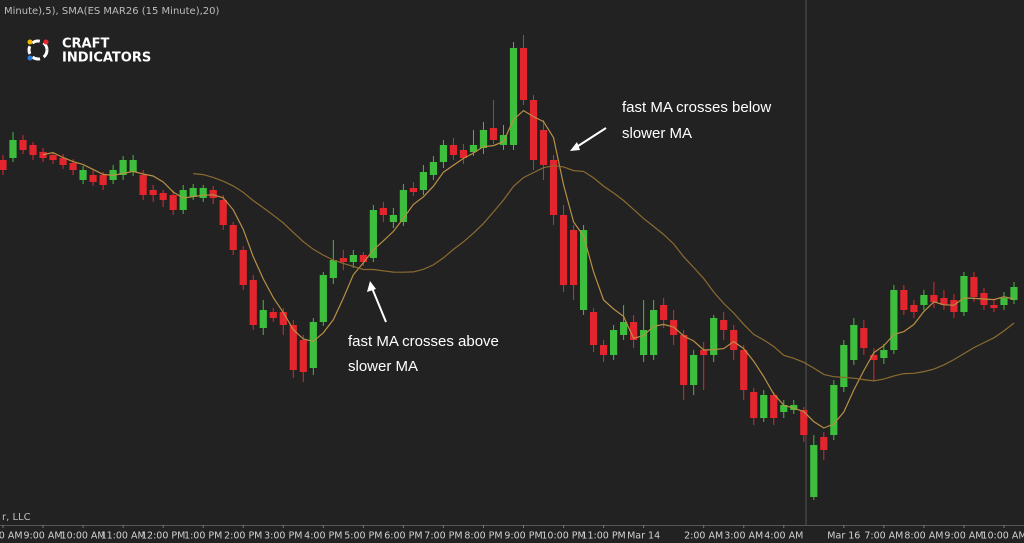 This screenshot has width=1024, height=543. I want to click on logo: CRAFT INDICATORS, so click(89, 51).